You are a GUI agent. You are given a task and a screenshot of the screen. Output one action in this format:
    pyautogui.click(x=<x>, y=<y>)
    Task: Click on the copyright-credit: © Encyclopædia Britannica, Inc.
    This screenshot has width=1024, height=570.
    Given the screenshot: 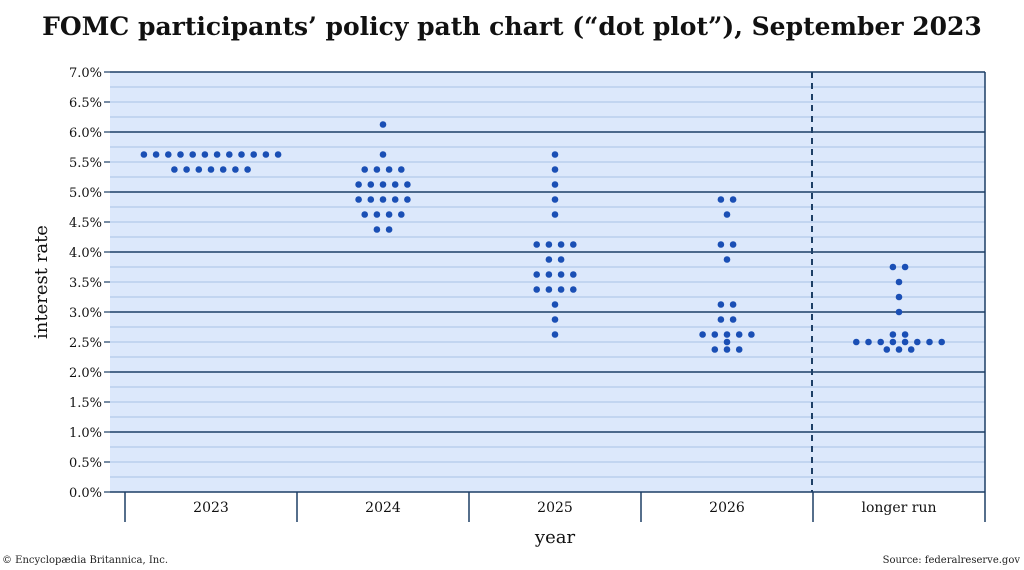 What is the action you would take?
    pyautogui.click(x=85, y=560)
    